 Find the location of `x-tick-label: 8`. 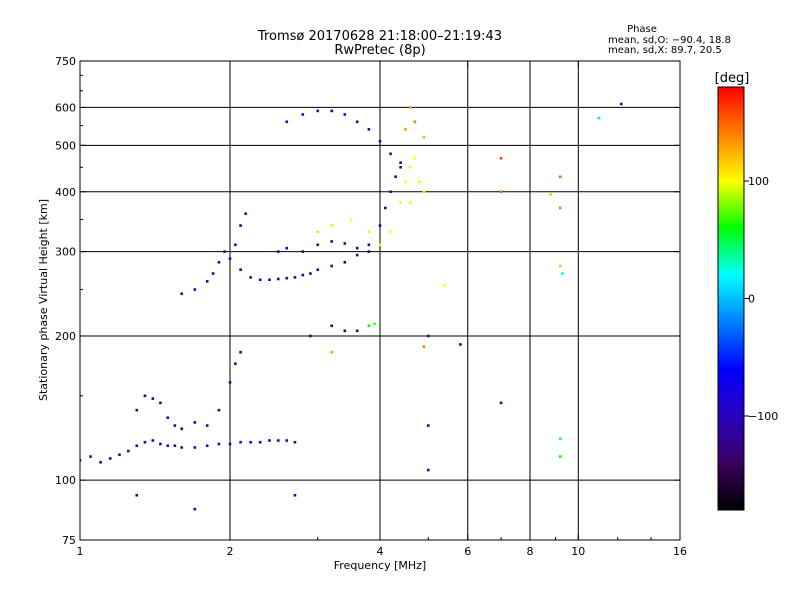

x-tick-label: 8 is located at coordinates (530, 551).